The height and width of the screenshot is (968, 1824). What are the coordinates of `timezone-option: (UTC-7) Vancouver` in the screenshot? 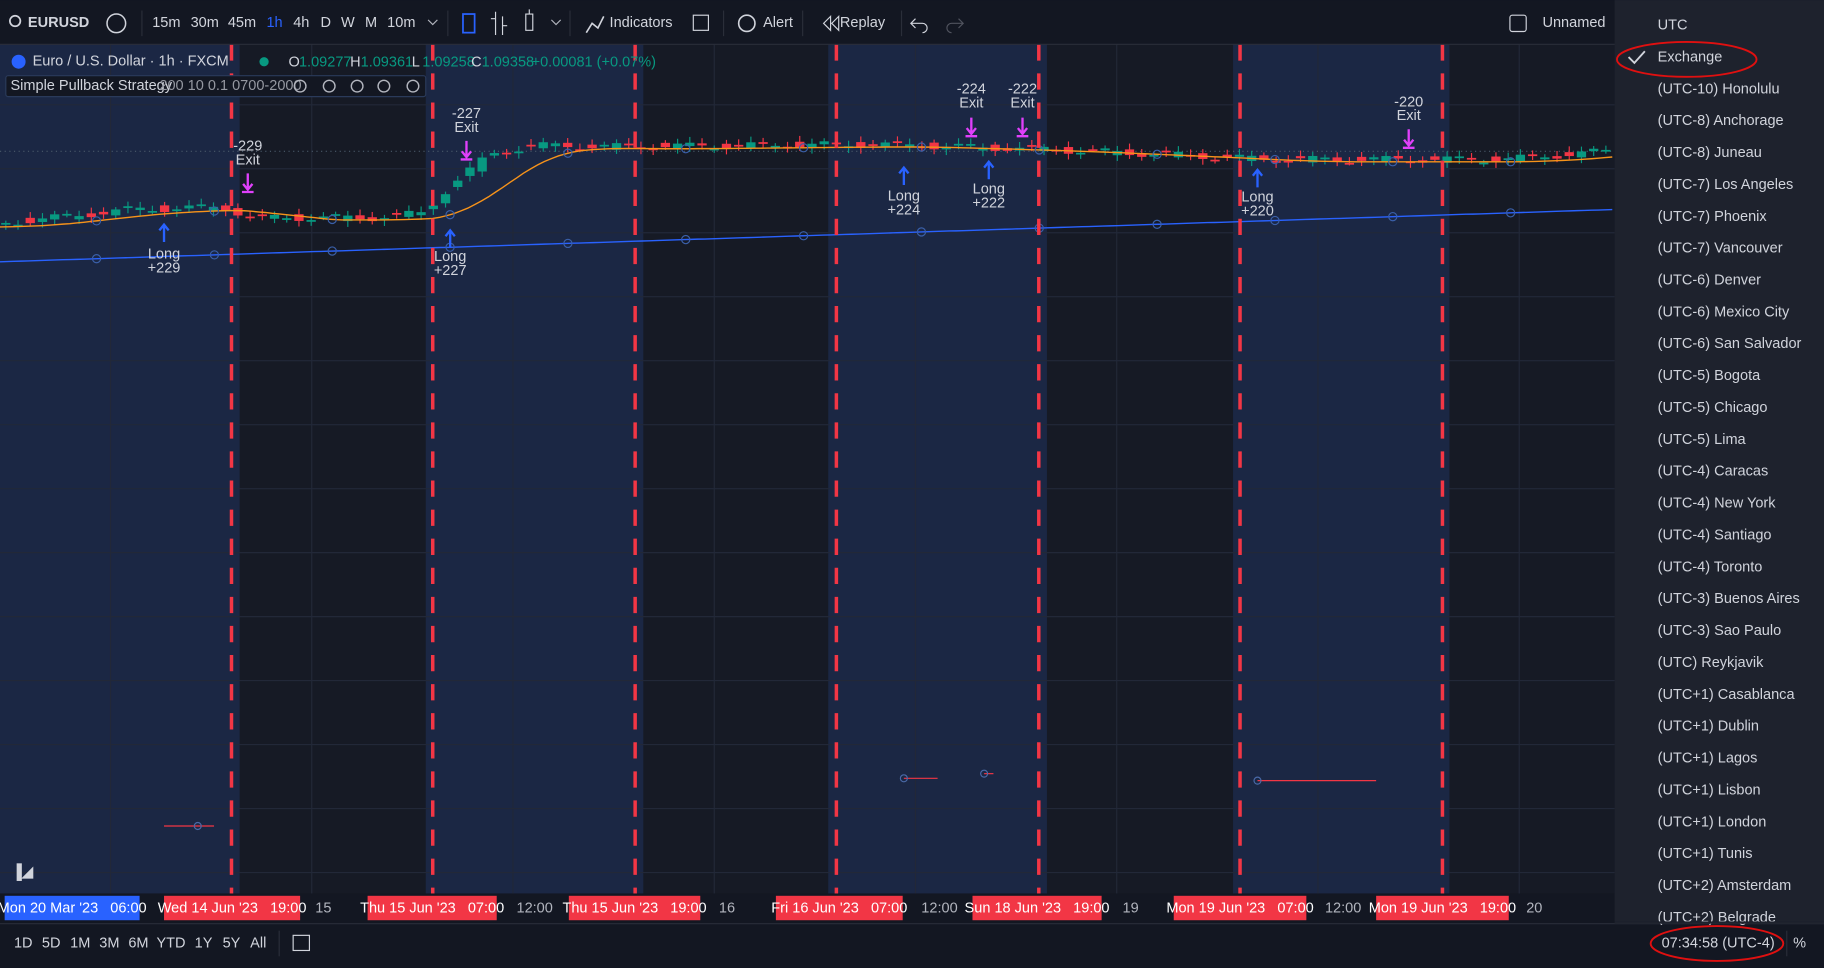 It's located at (1720, 249).